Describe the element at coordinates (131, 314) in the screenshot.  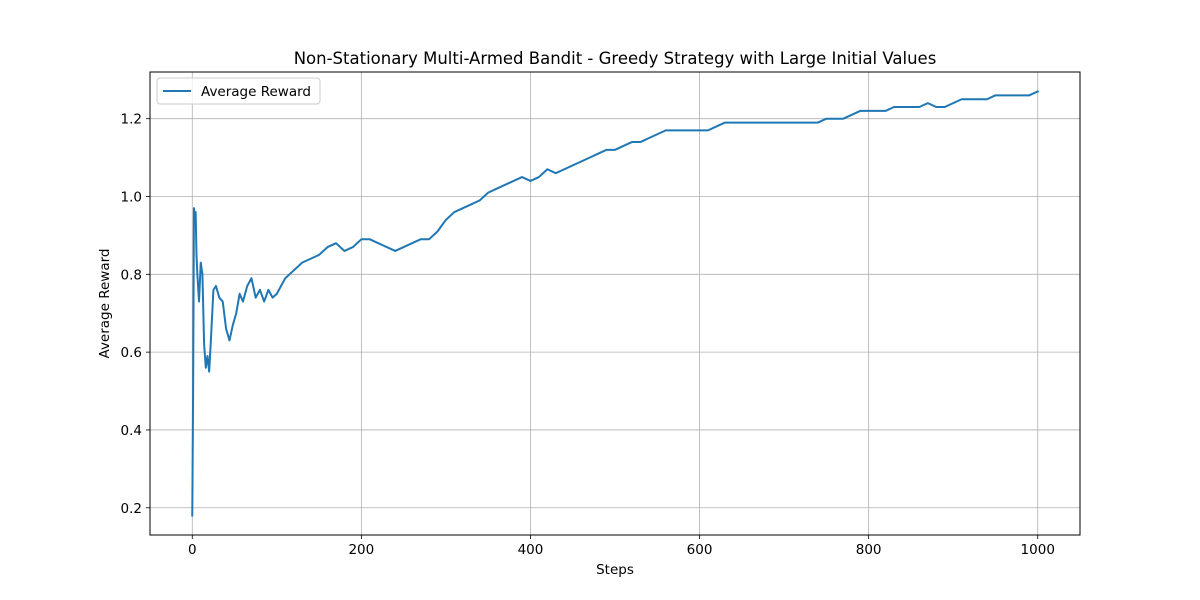
I see `y-tick-labels: 0.2 0.4 0.6 0.8 1.0 1.2` at that location.